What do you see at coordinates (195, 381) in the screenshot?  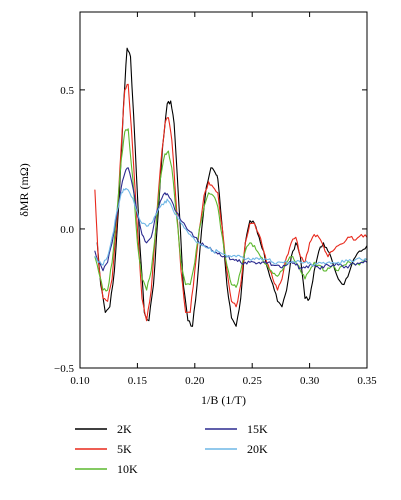 I see `x-tick-label: 0.20` at bounding box center [195, 381].